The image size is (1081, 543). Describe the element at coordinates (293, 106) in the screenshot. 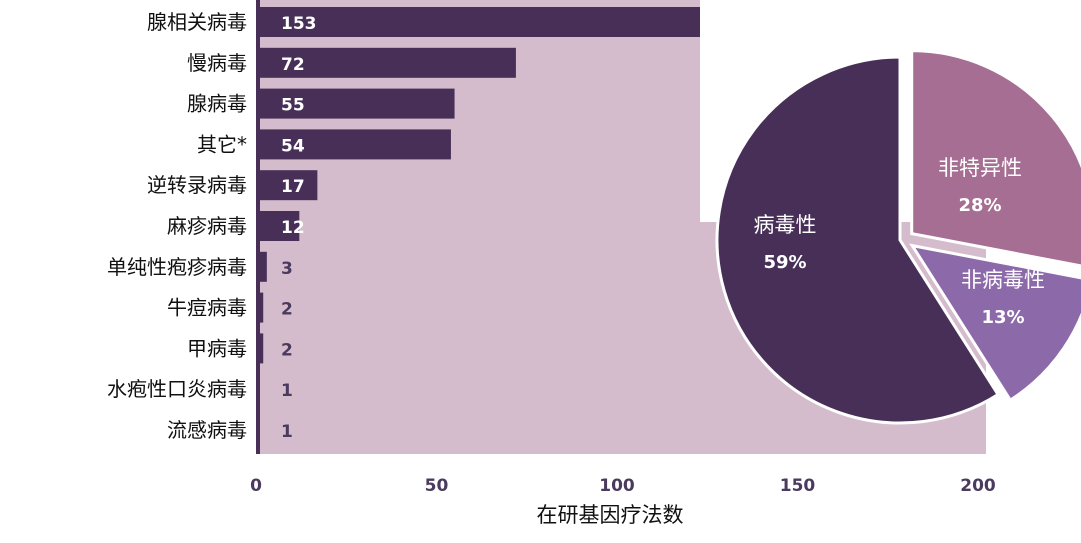

I see `value-label: 55` at that location.